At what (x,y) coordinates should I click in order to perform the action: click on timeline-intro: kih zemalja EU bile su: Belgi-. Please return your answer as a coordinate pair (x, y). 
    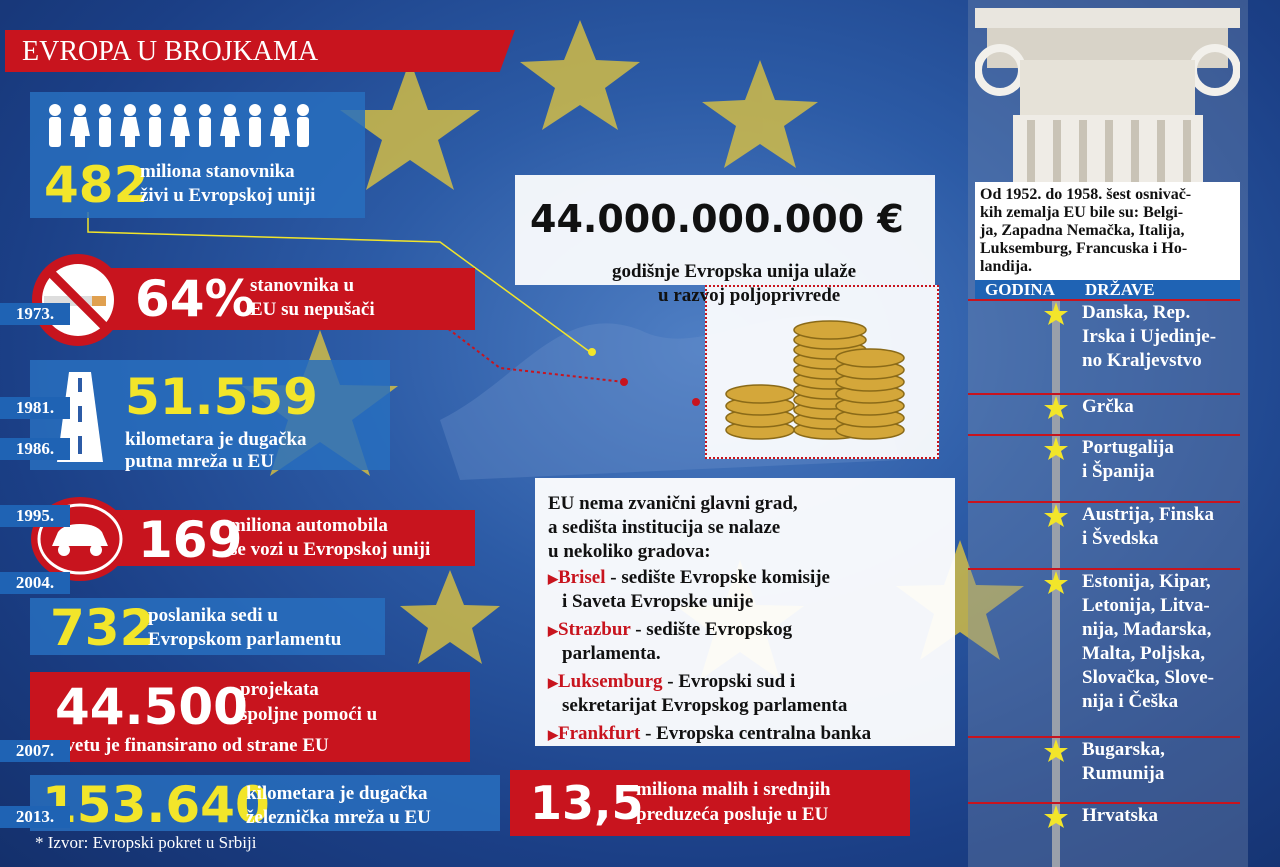
    Looking at the image, I should click on (1082, 212).